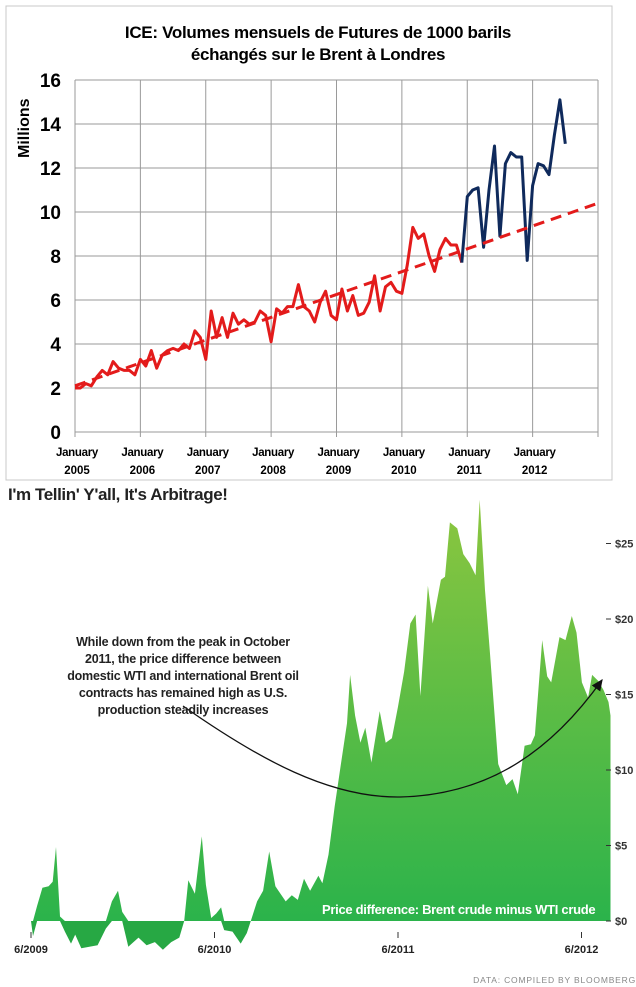  I want to click on y-tick-label: $25, so click(624, 545).